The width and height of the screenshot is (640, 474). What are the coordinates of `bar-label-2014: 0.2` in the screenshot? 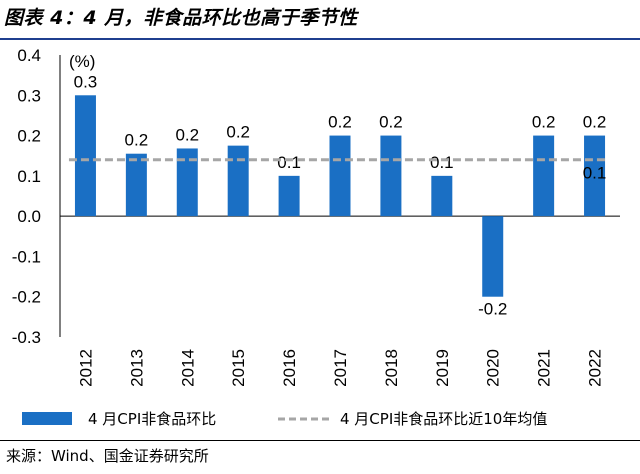 It's located at (187, 134).